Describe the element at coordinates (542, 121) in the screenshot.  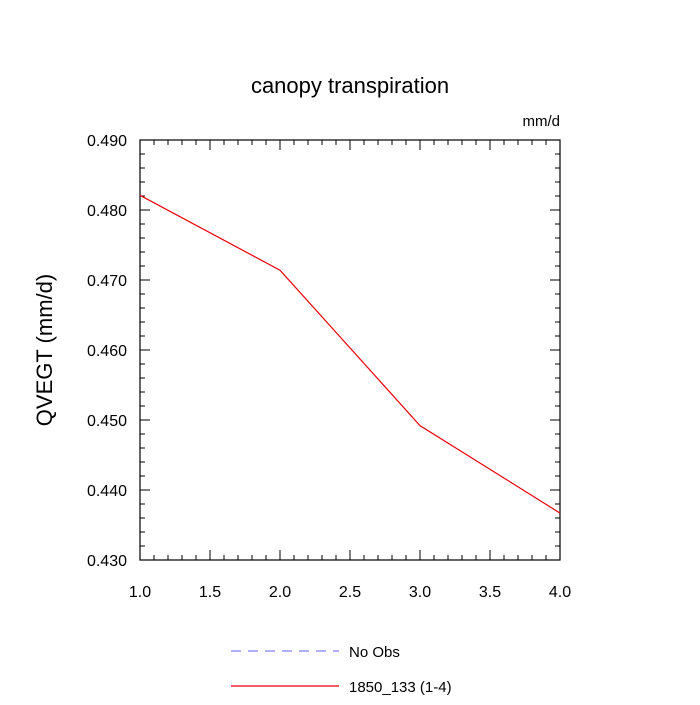
I see `units-label: mm/d` at that location.